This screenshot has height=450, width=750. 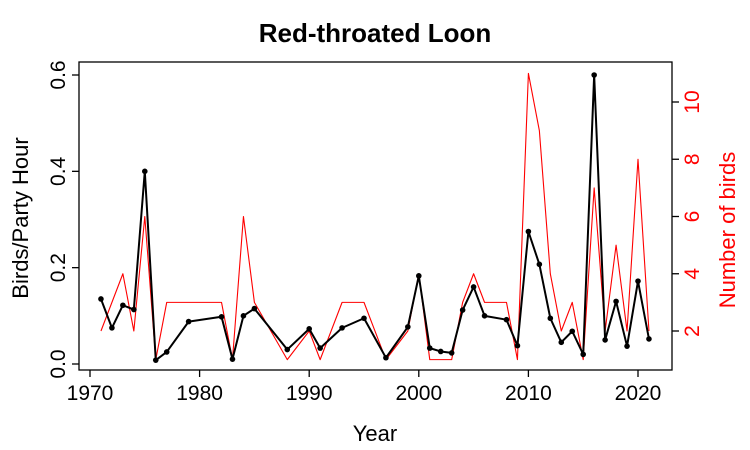 What do you see at coordinates (638, 393) in the screenshot?
I see `x-tick-label: 2020` at bounding box center [638, 393].